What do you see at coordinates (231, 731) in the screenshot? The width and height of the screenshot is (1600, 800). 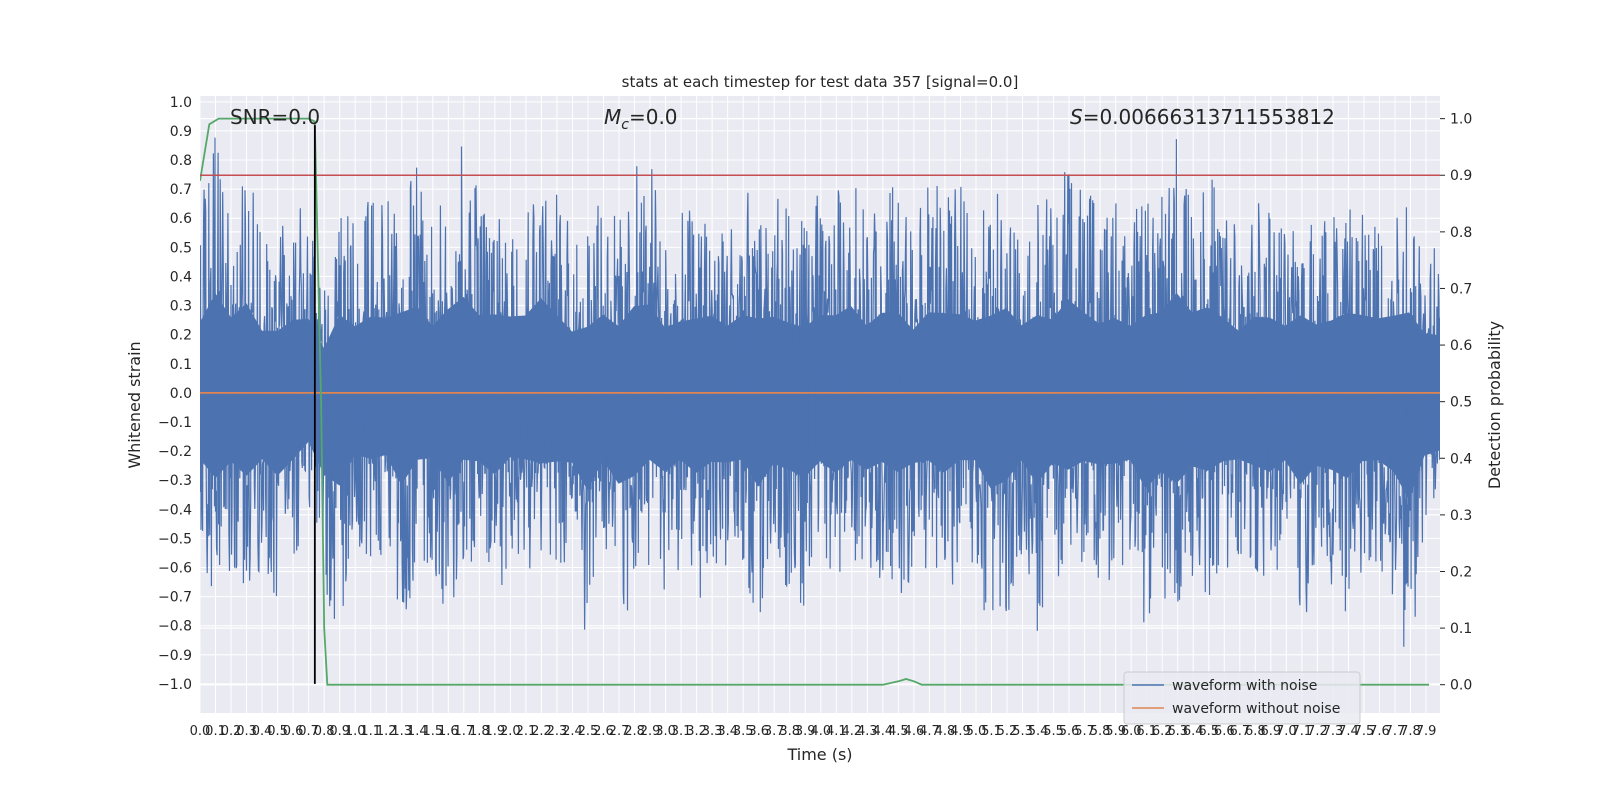 I see `x-tick-label: 0.2` at bounding box center [231, 731].